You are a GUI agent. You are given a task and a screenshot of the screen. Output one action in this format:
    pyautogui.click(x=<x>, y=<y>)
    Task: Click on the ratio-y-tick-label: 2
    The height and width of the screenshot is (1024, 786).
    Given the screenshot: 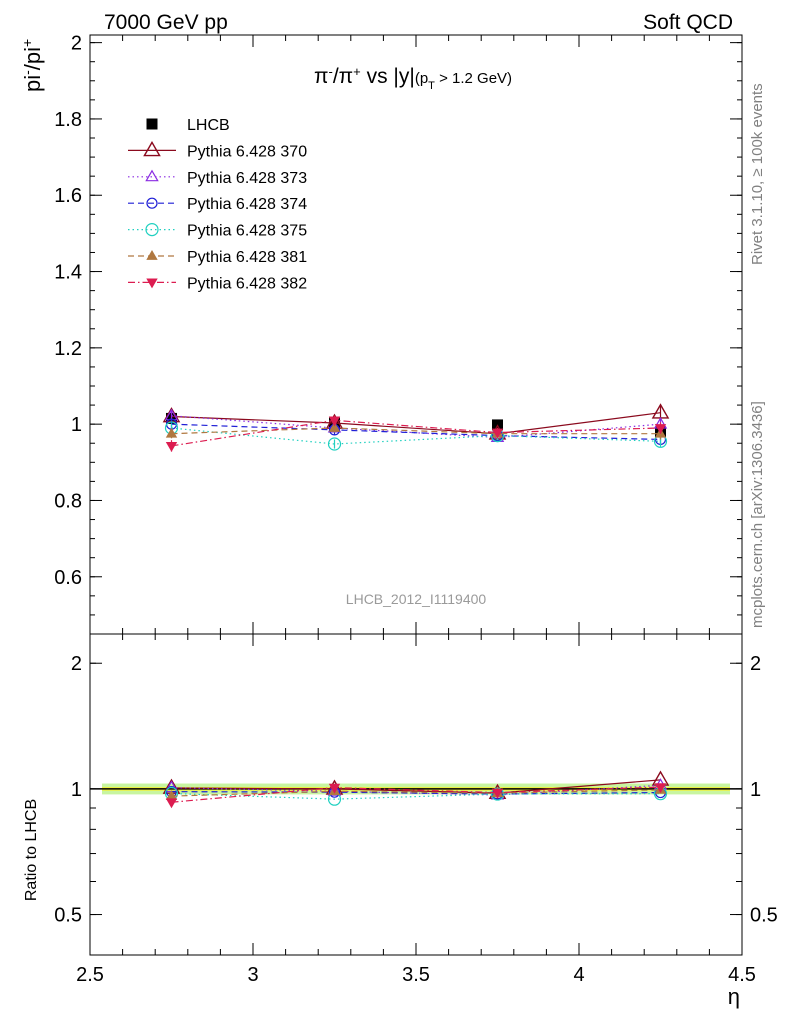 What is the action you would take?
    pyautogui.click(x=76, y=664)
    